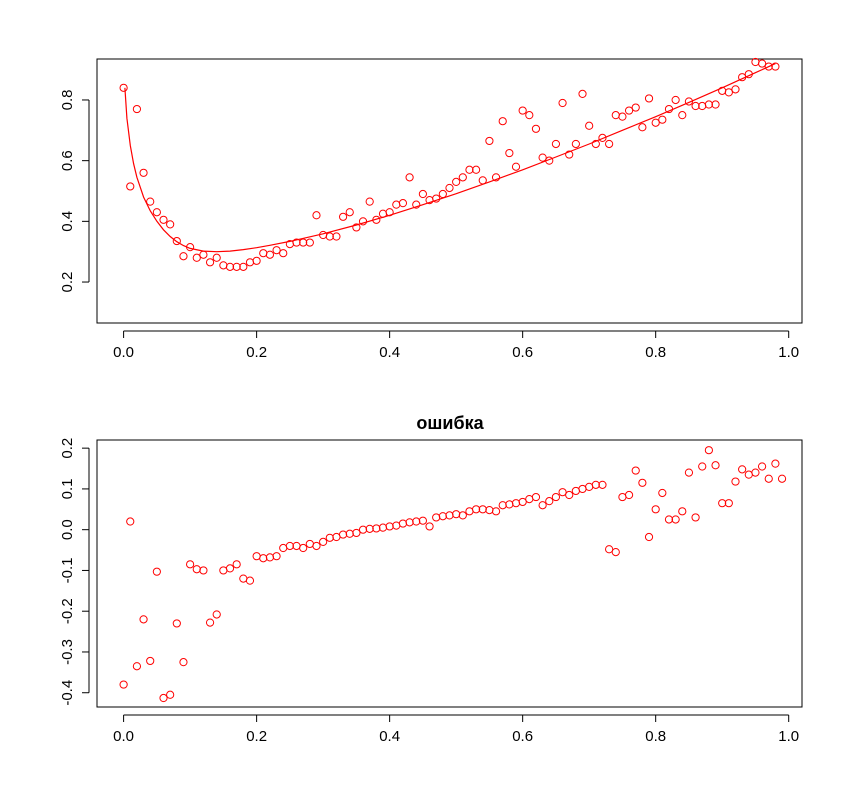 The width and height of the screenshot is (862, 804). What do you see at coordinates (389, 736) in the screenshot?
I see `x-tick-label: 0.4` at bounding box center [389, 736].